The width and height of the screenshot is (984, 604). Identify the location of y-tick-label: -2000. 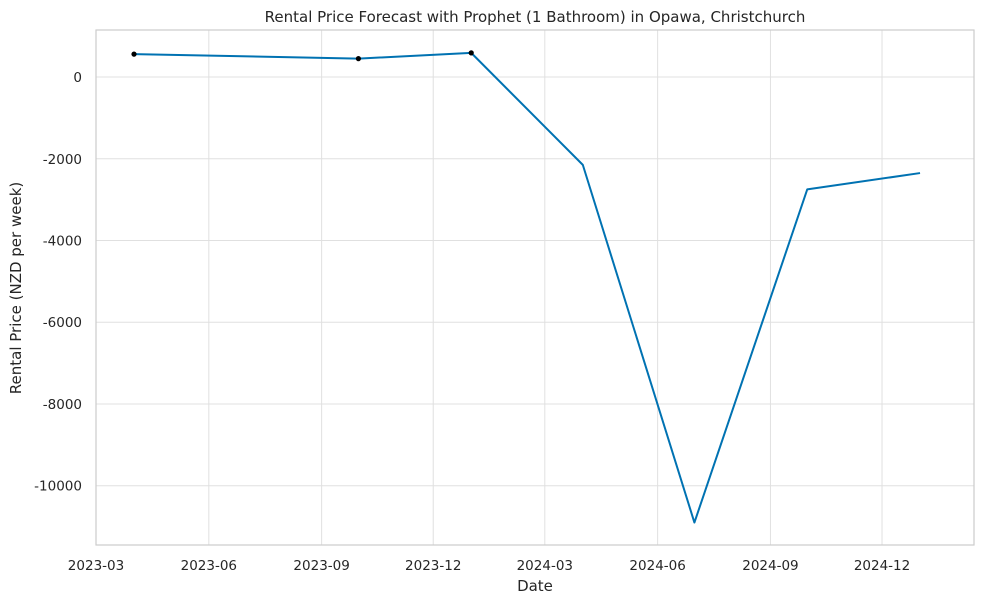
(62, 160).